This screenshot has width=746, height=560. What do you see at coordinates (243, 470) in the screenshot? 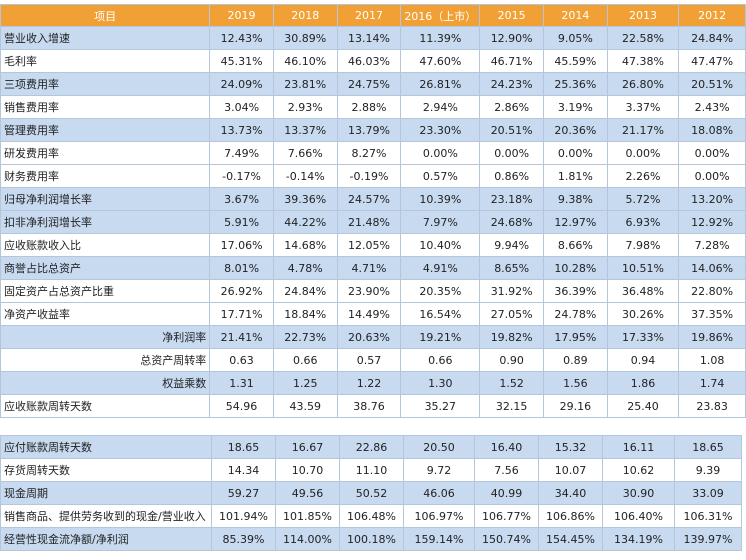
I see `value-cell: 14.34` at bounding box center [243, 470].